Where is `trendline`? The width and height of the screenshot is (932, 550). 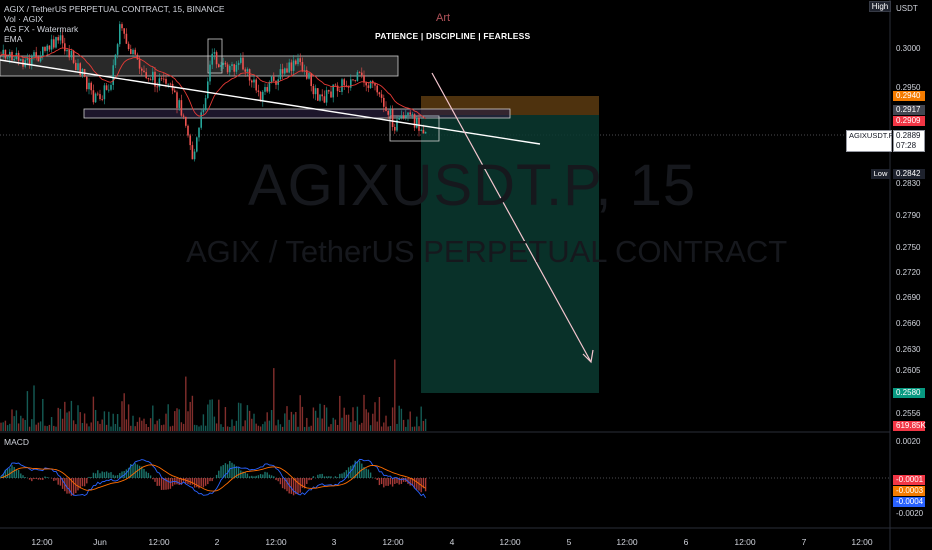
trendline is located at coordinates (270, 102).